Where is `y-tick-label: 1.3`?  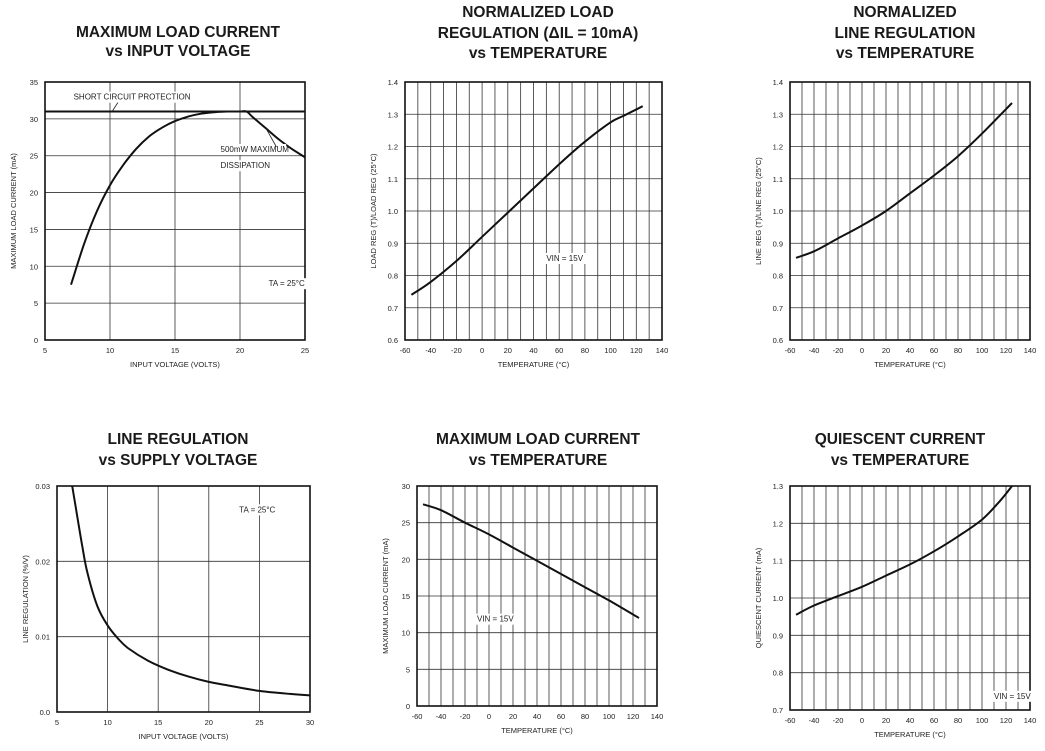
y-tick-label: 1.3 is located at coordinates (778, 486).